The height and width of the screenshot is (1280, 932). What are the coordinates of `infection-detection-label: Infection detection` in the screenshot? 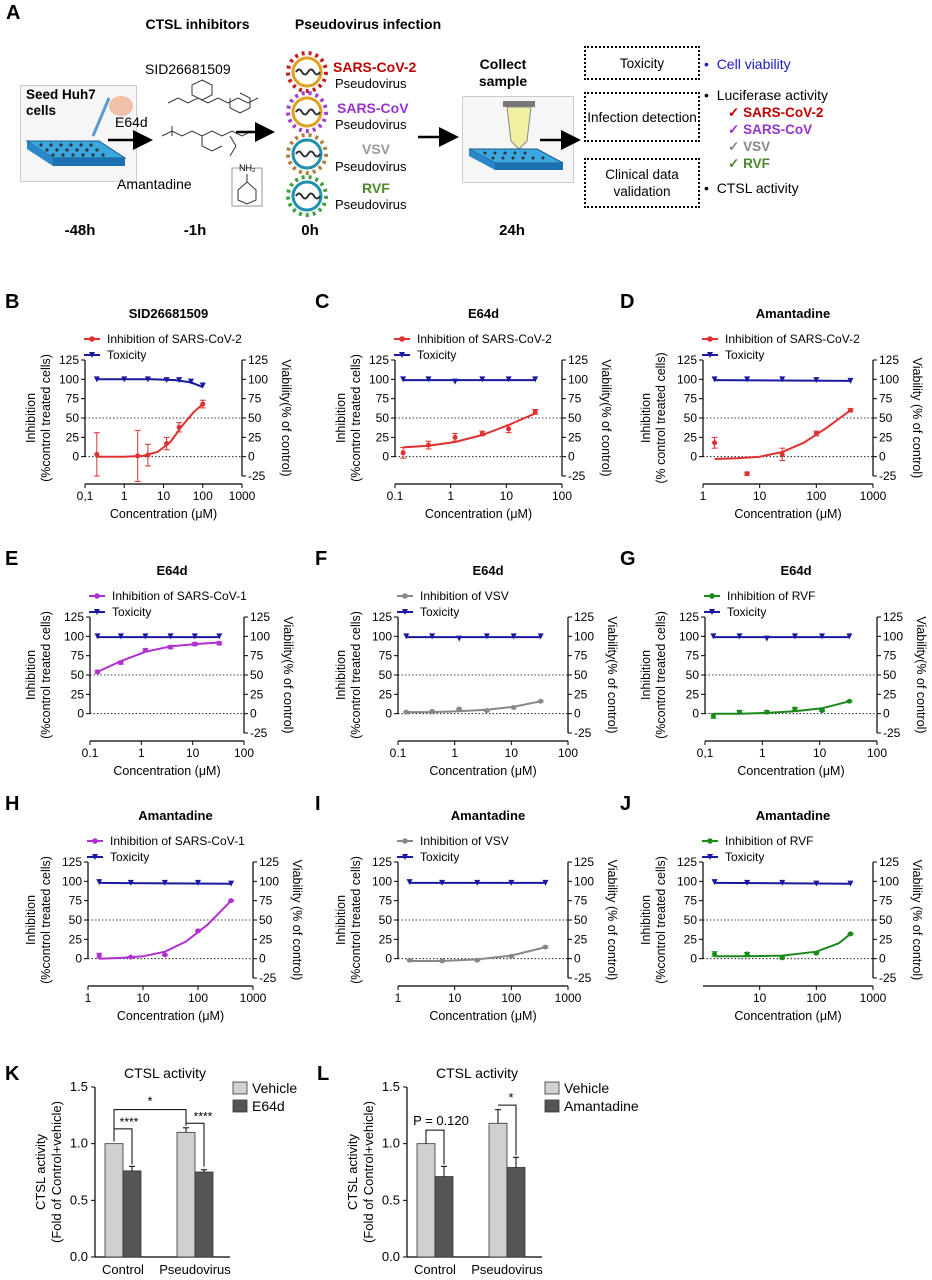 It's located at (642, 117).